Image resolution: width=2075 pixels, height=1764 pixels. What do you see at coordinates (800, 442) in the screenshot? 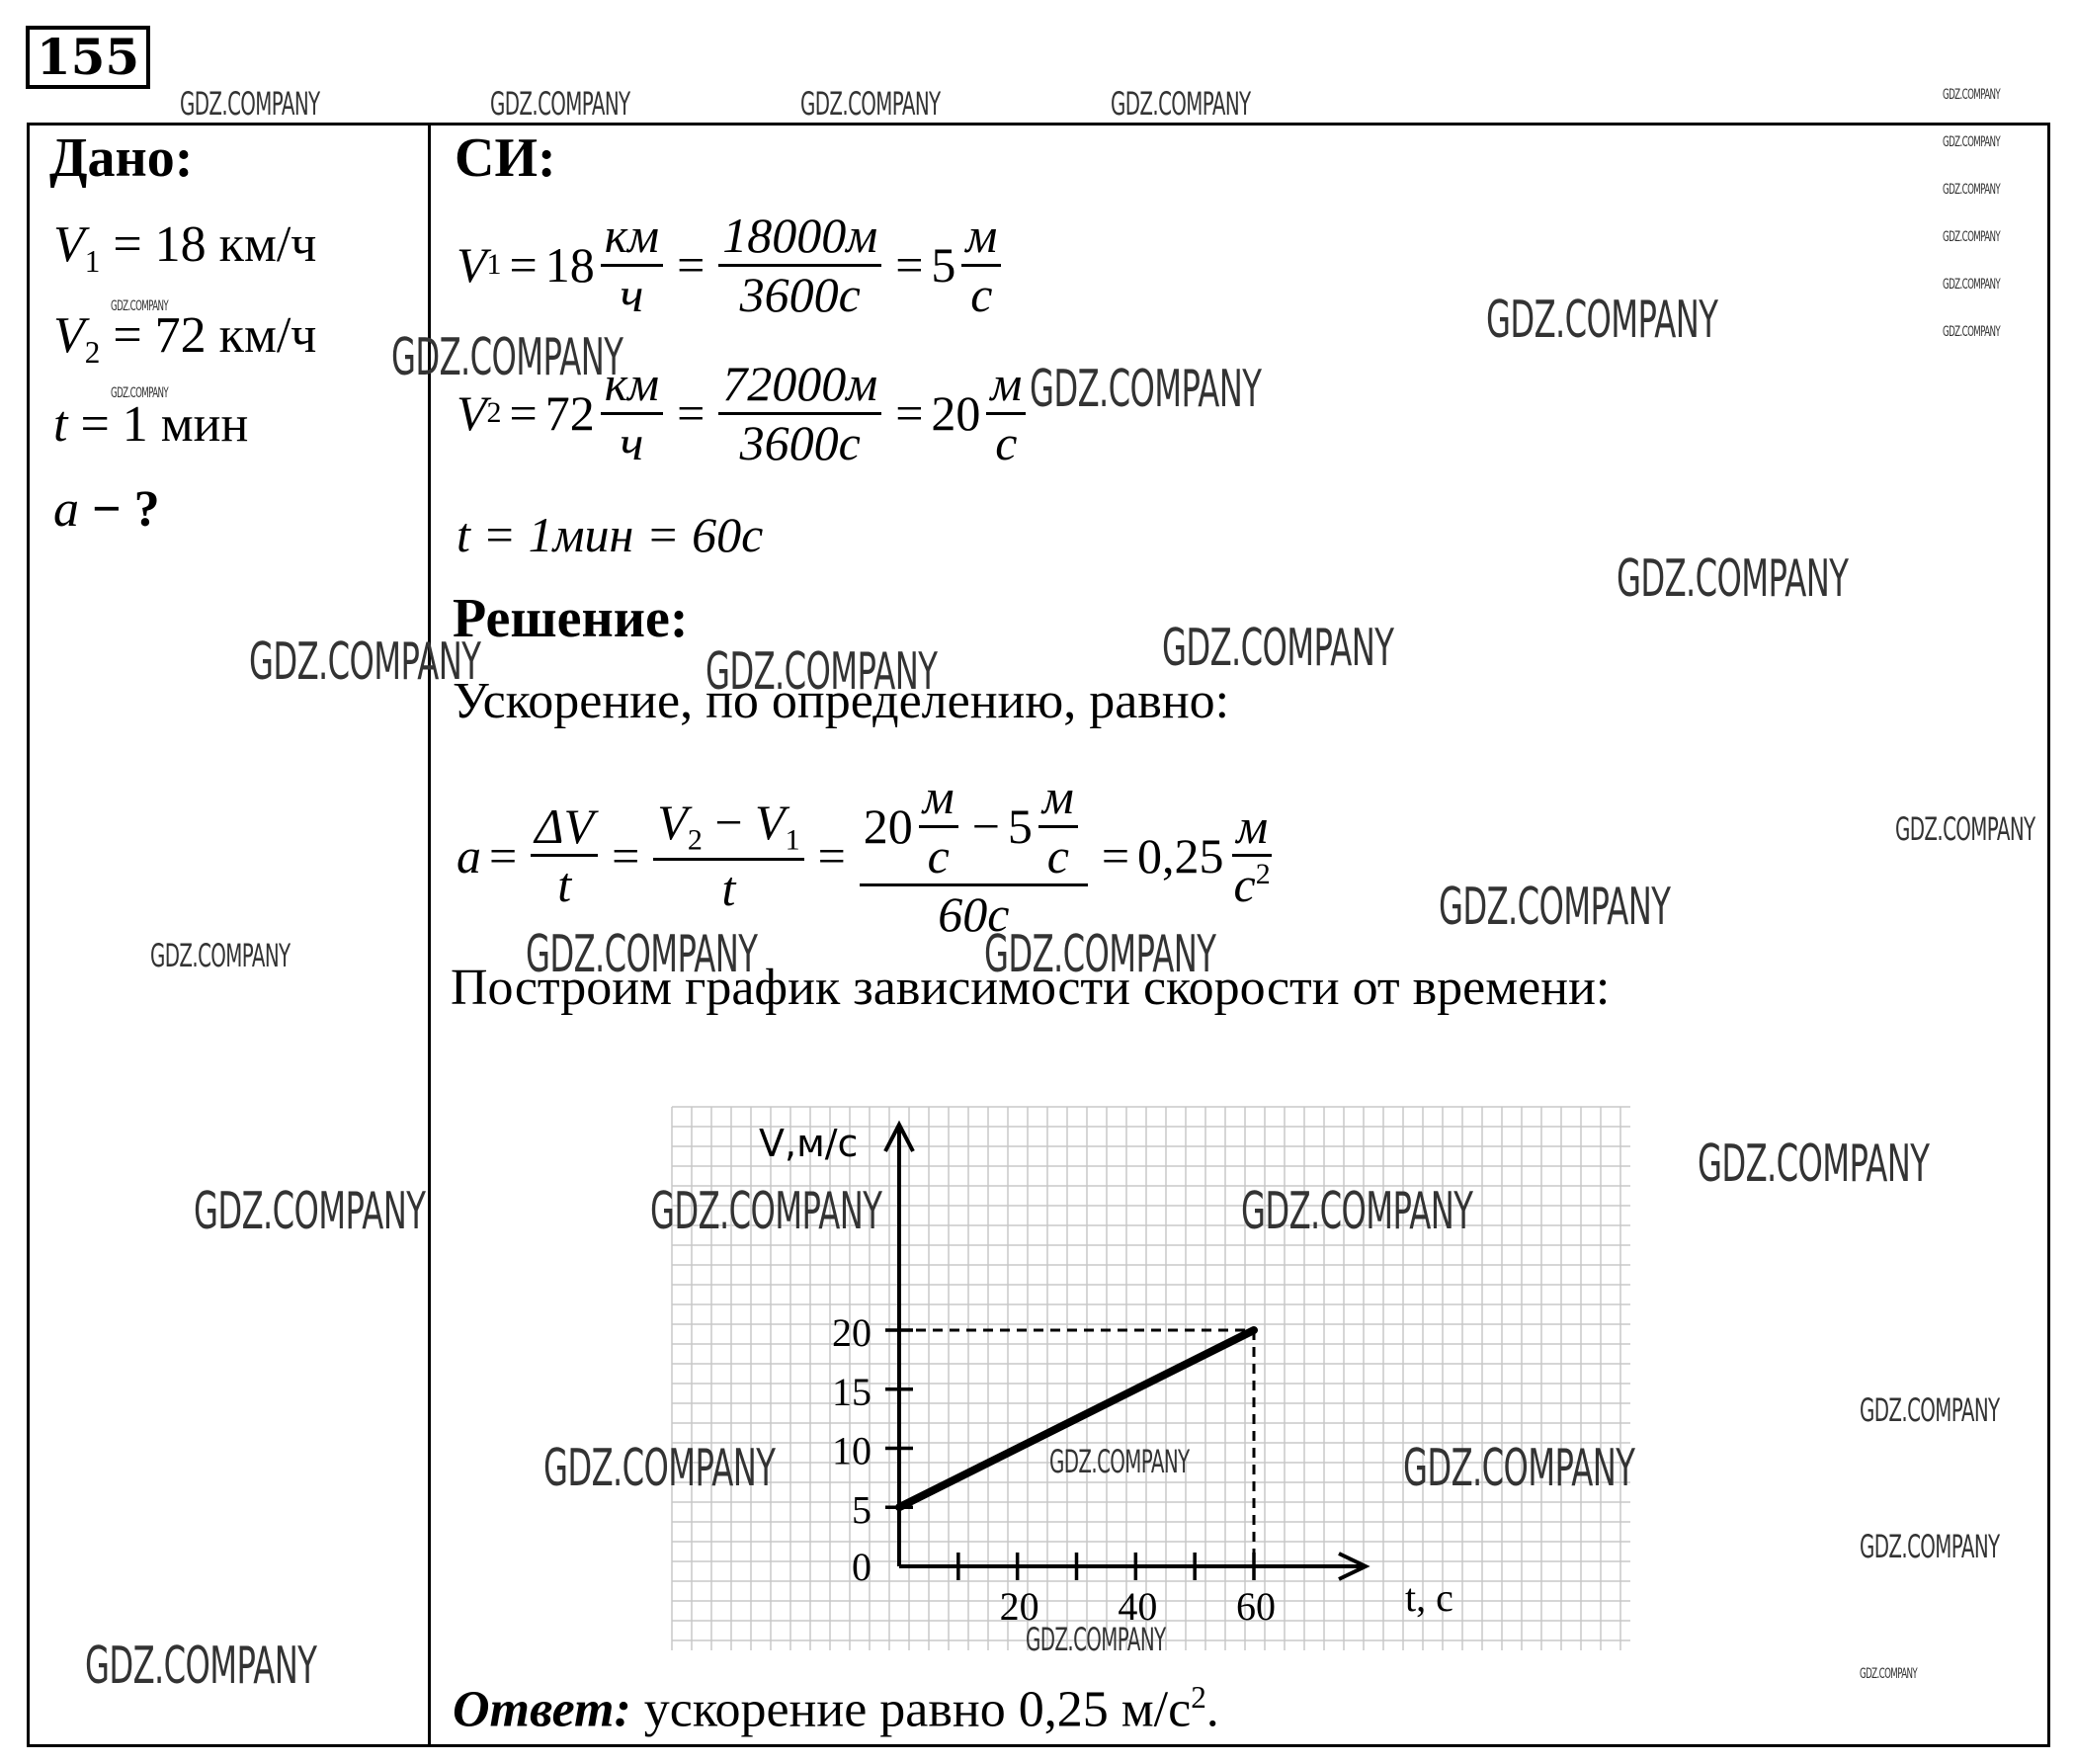
I see `denominator: 3600с` at bounding box center [800, 442].